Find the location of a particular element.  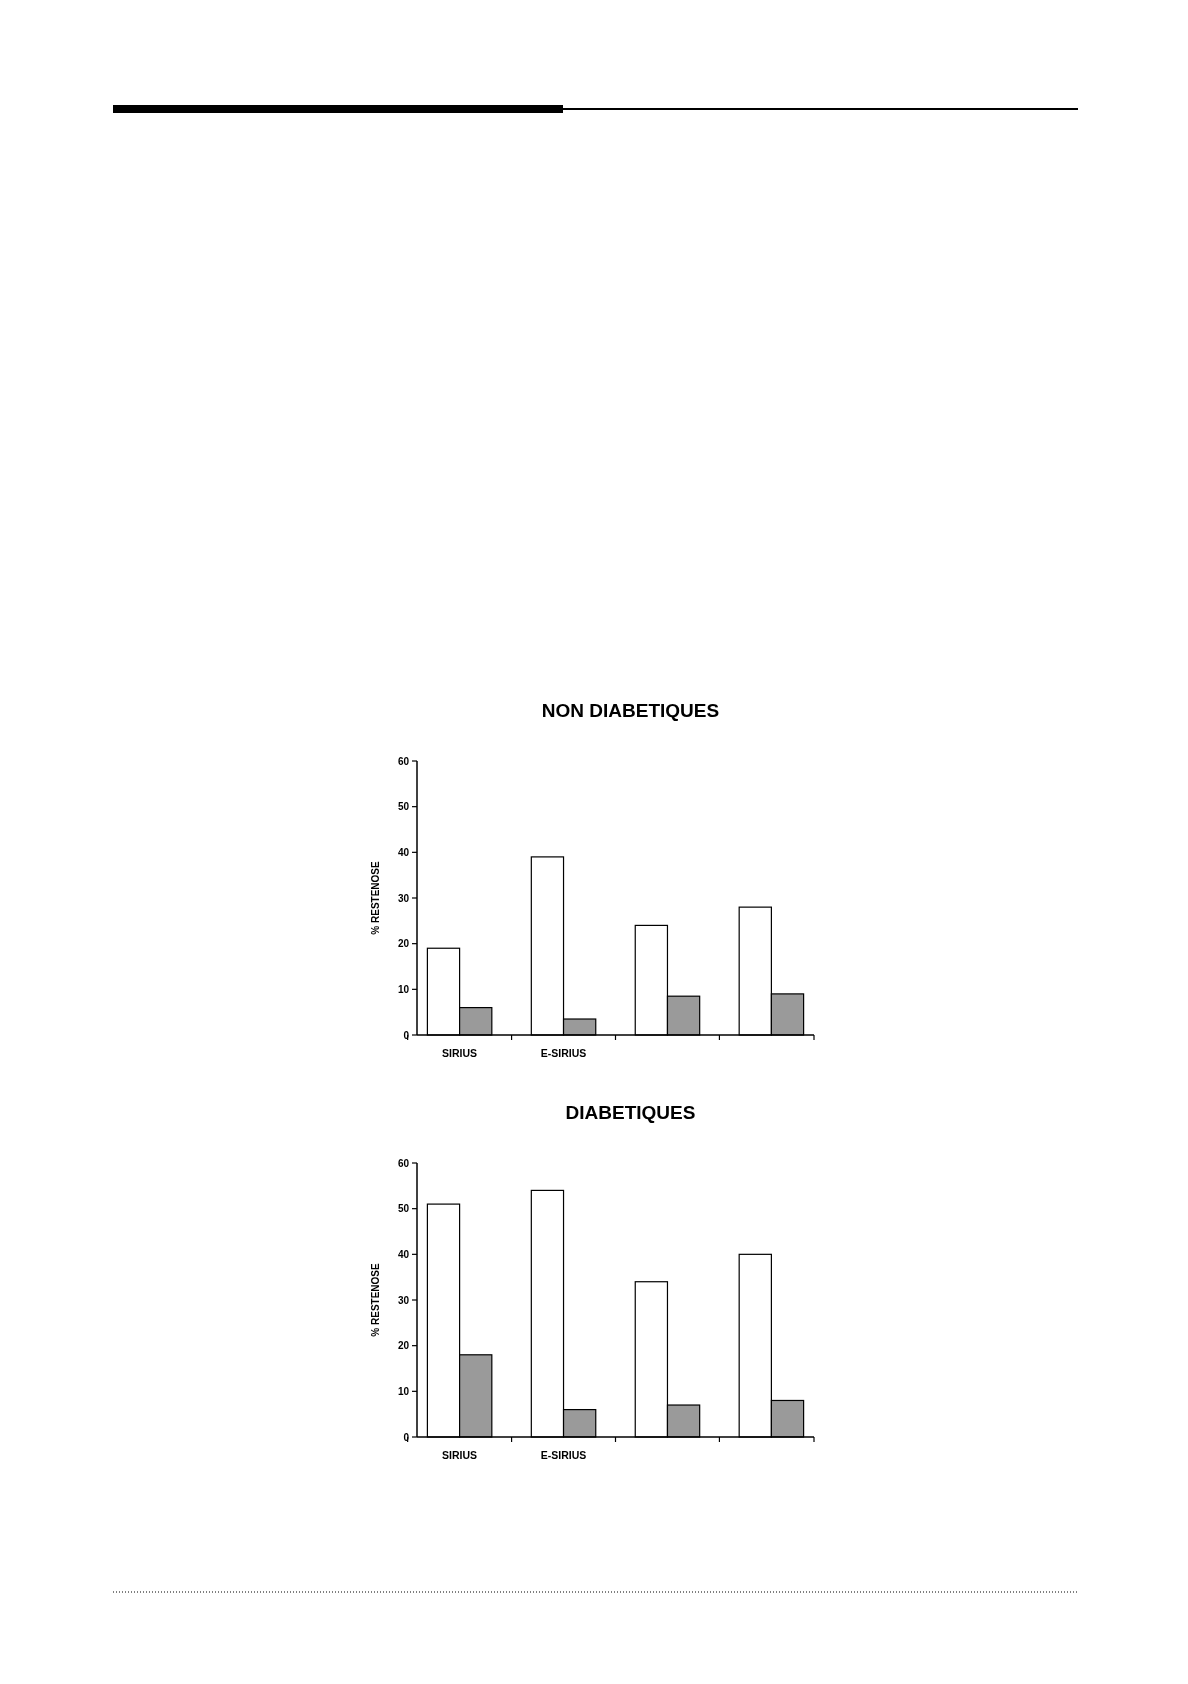

chart-title: DIABETIQUES is located at coordinates (630, 1112).